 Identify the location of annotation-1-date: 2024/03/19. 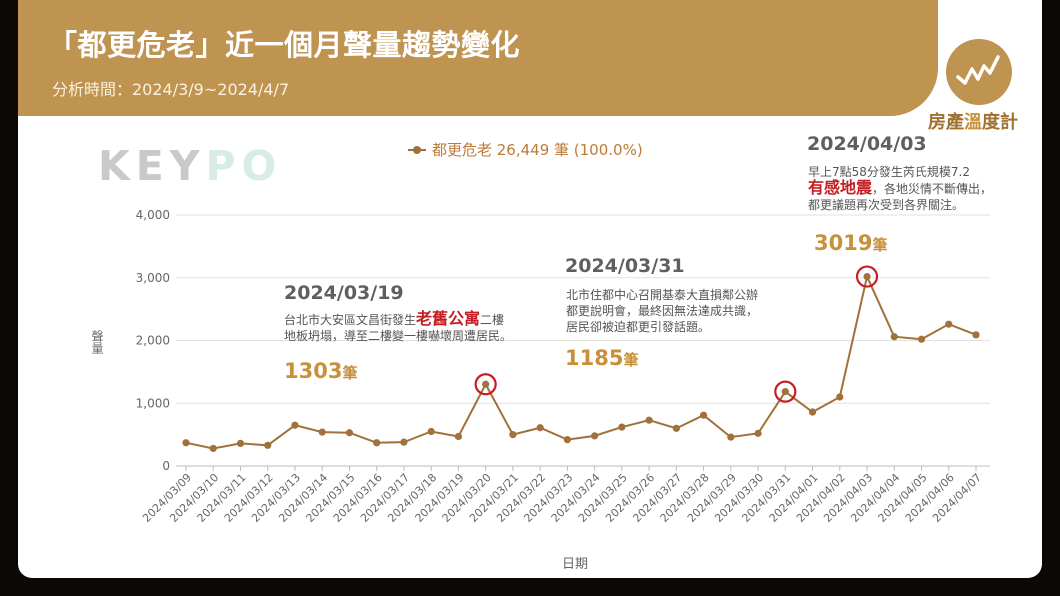
(344, 293).